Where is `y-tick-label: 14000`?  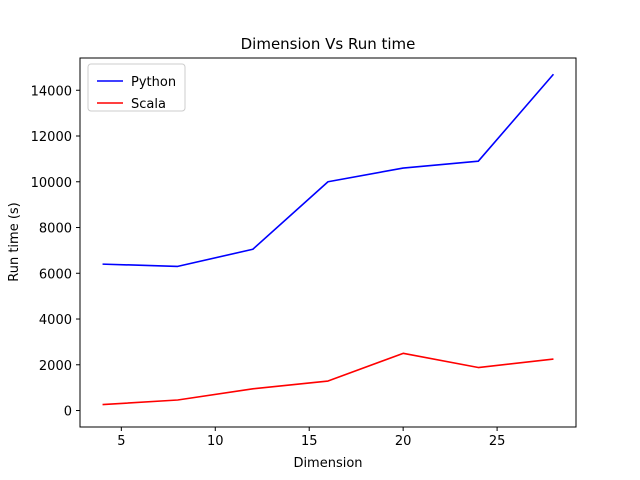 y-tick-label: 14000 is located at coordinates (51, 91).